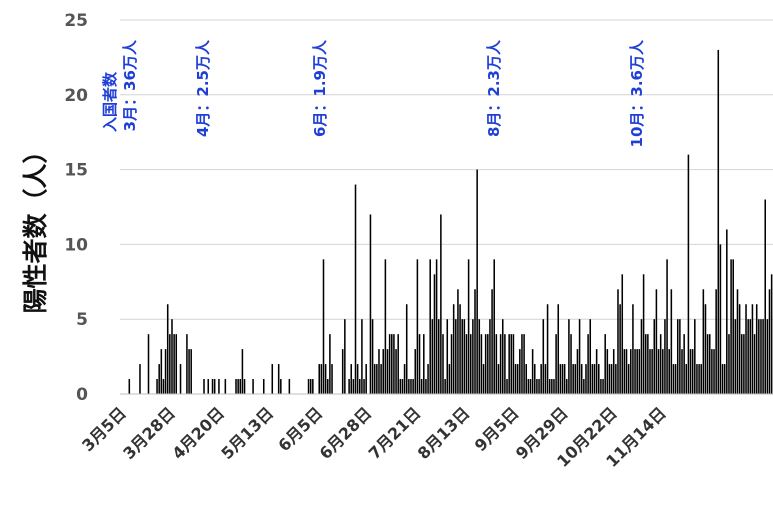 This screenshot has width=773, height=513. I want to click on entry-annotation: 入国者数, so click(110, 101).